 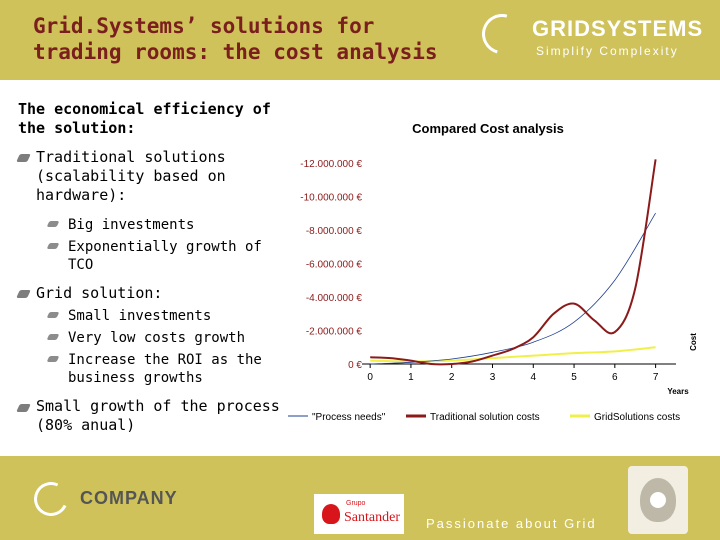 What do you see at coordinates (370, 377) in the screenshot?
I see `x-tick-label: 0` at bounding box center [370, 377].